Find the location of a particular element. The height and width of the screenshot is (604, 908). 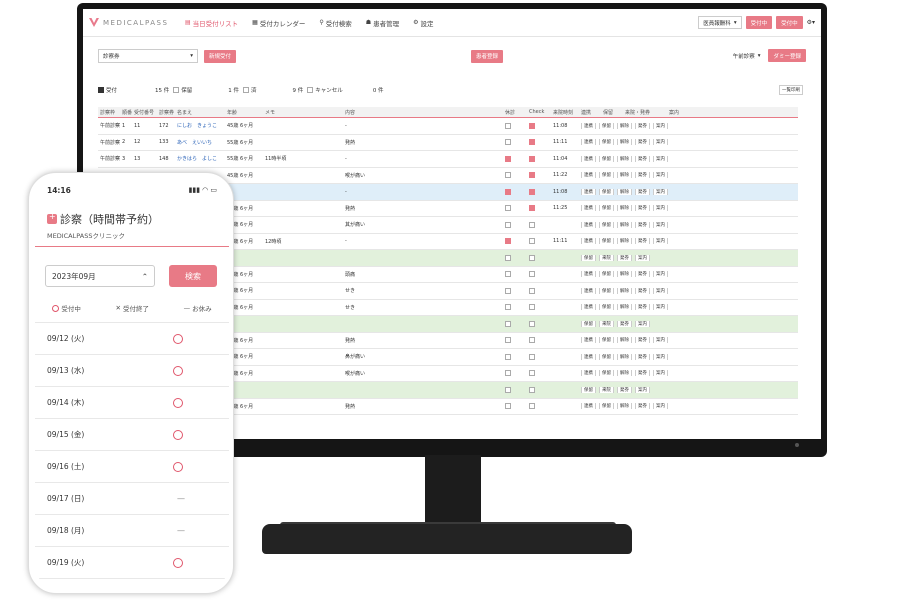

column-header: 受付番号 is located at coordinates (144, 112).